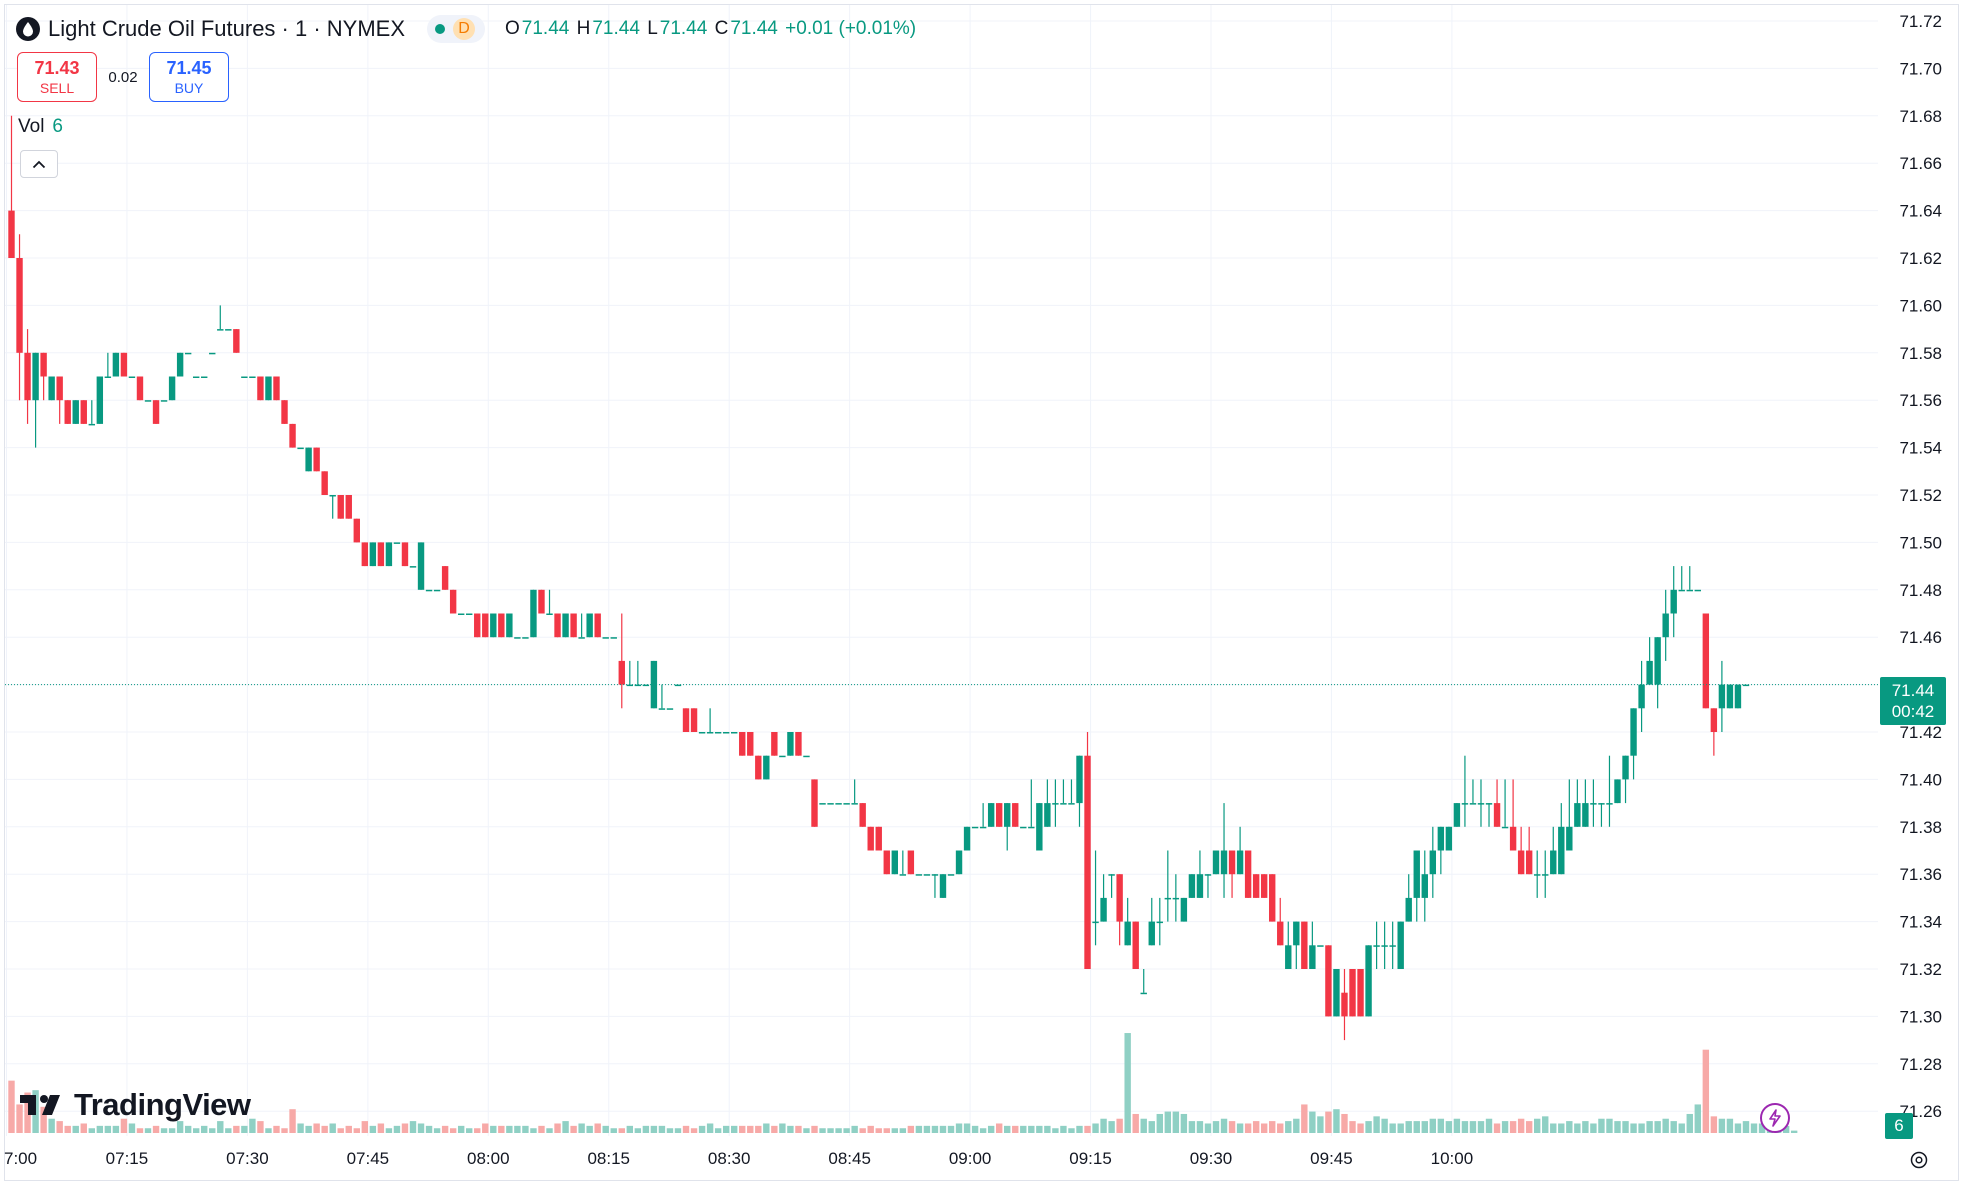 The image size is (1963, 1185). What do you see at coordinates (57, 126) in the screenshot?
I see `volume-legend-value: 6` at bounding box center [57, 126].